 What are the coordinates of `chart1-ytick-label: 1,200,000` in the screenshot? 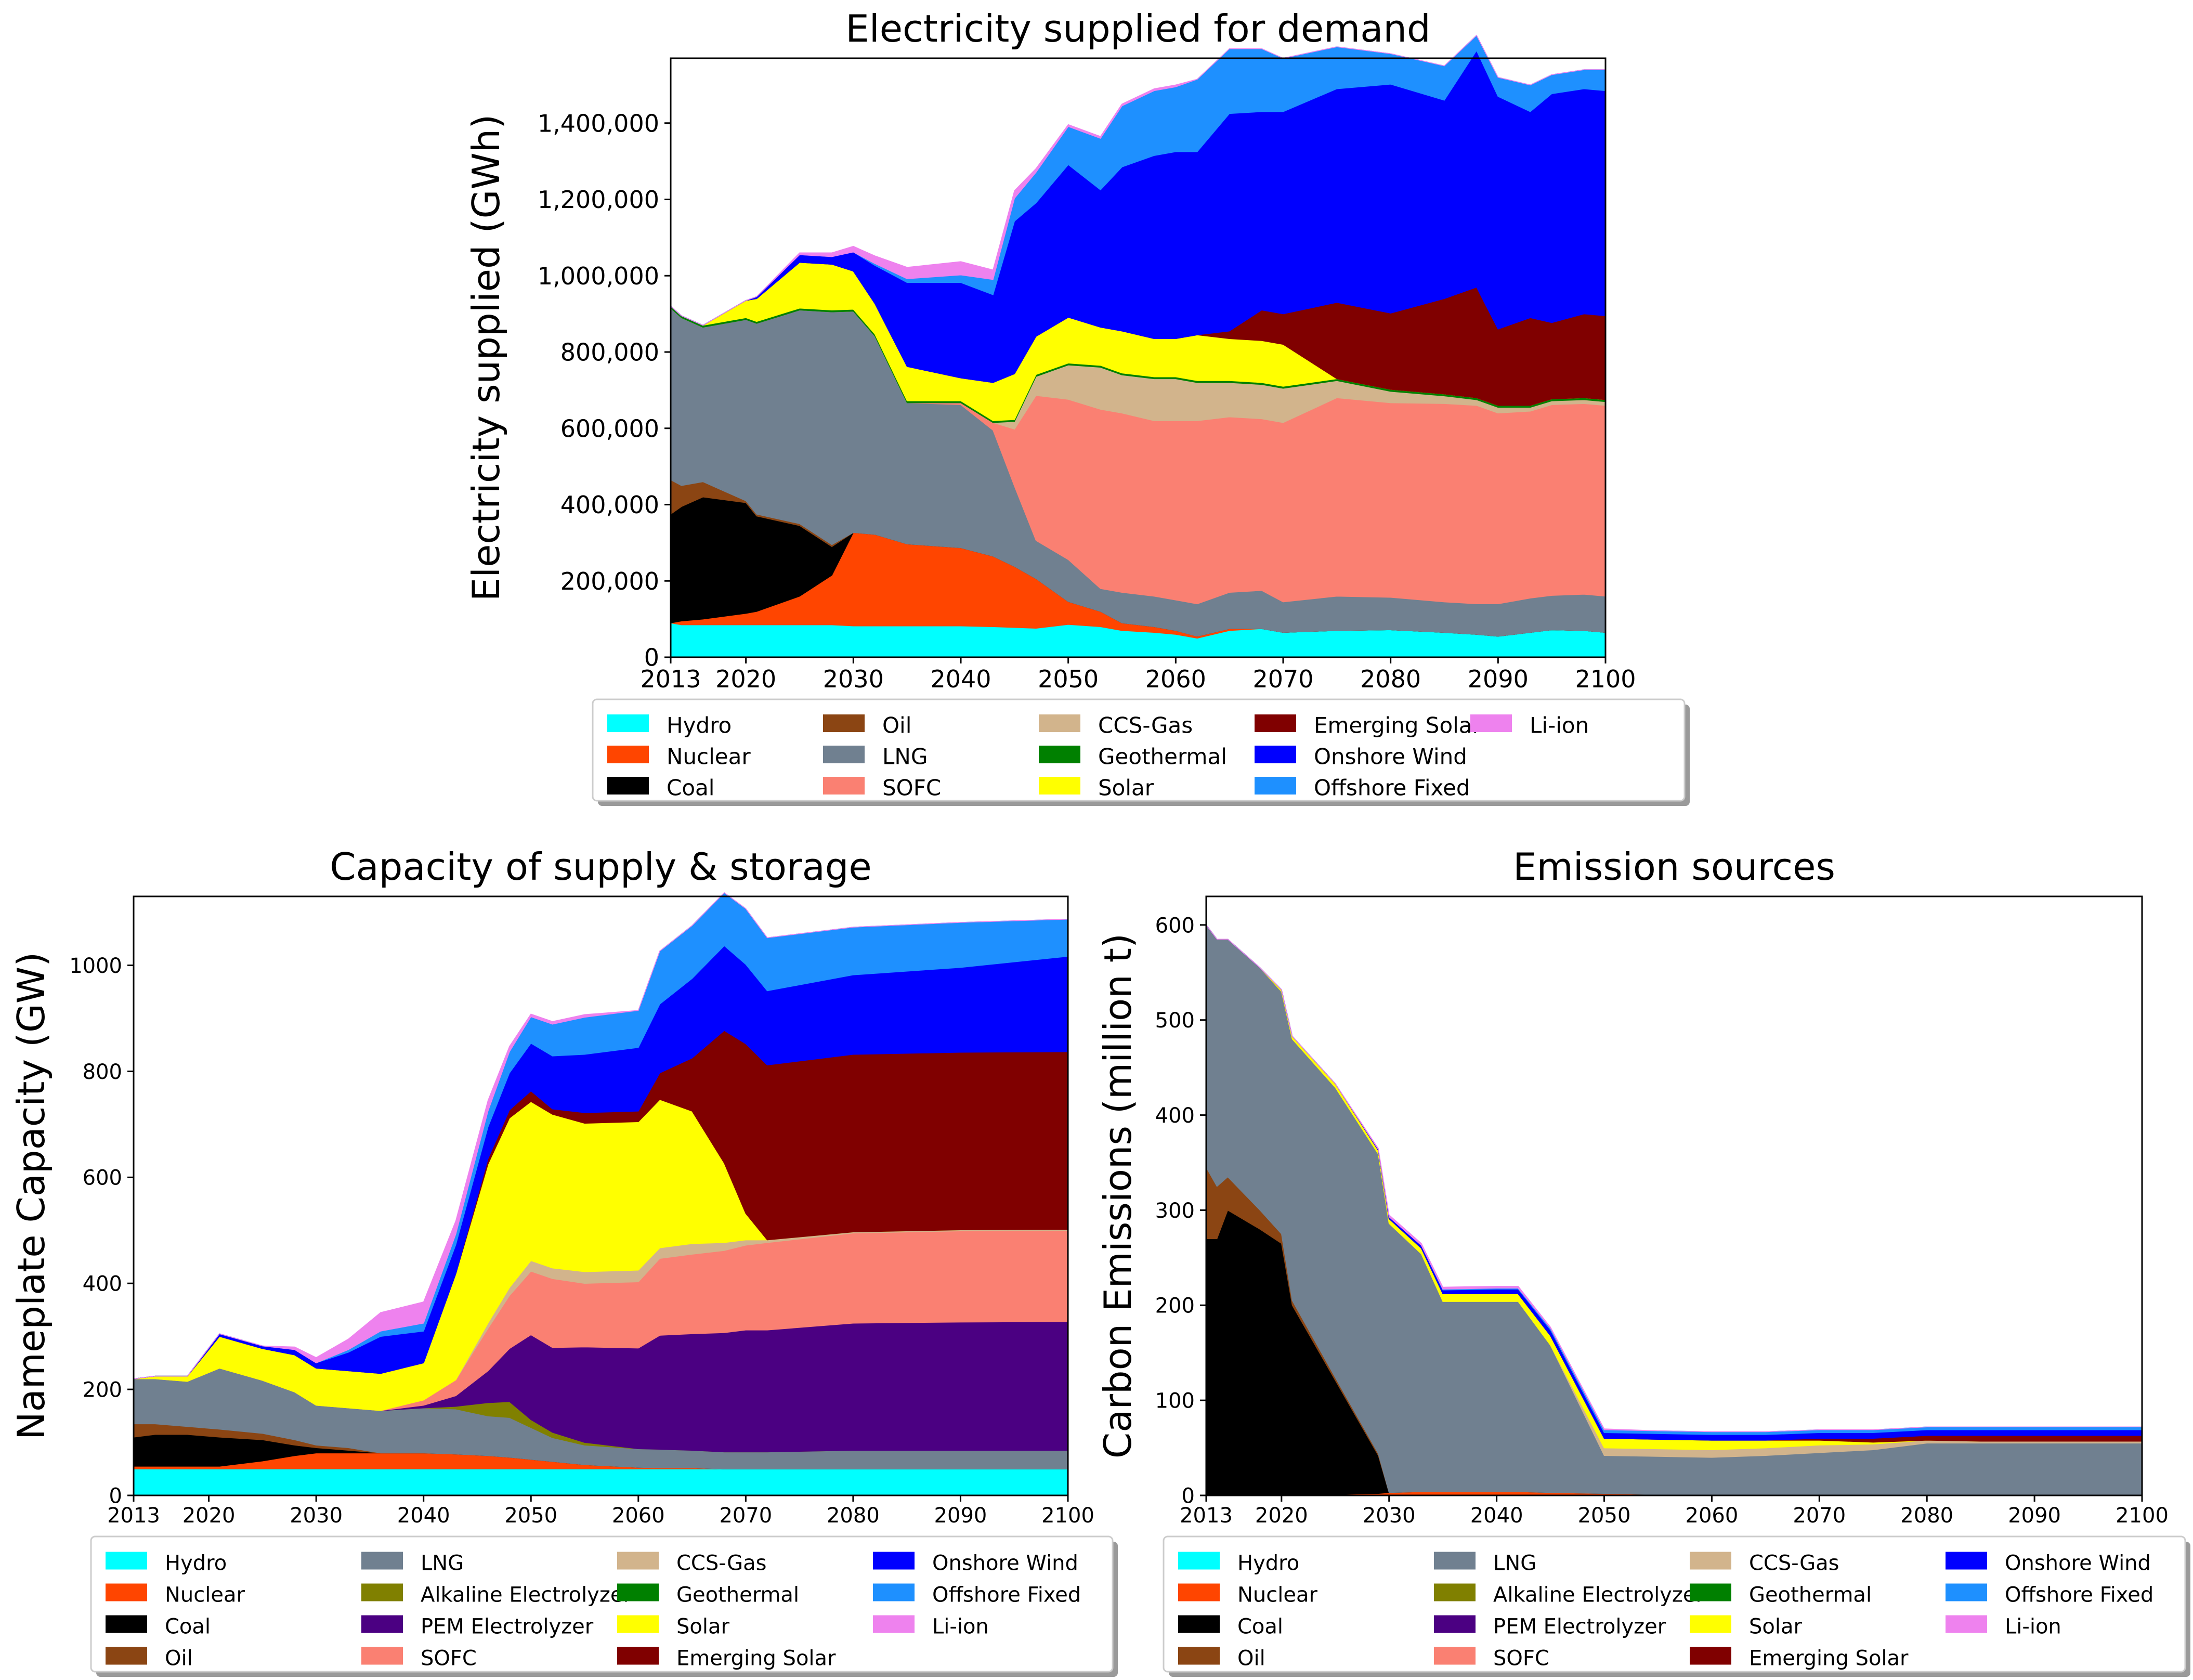 It's located at (598, 200).